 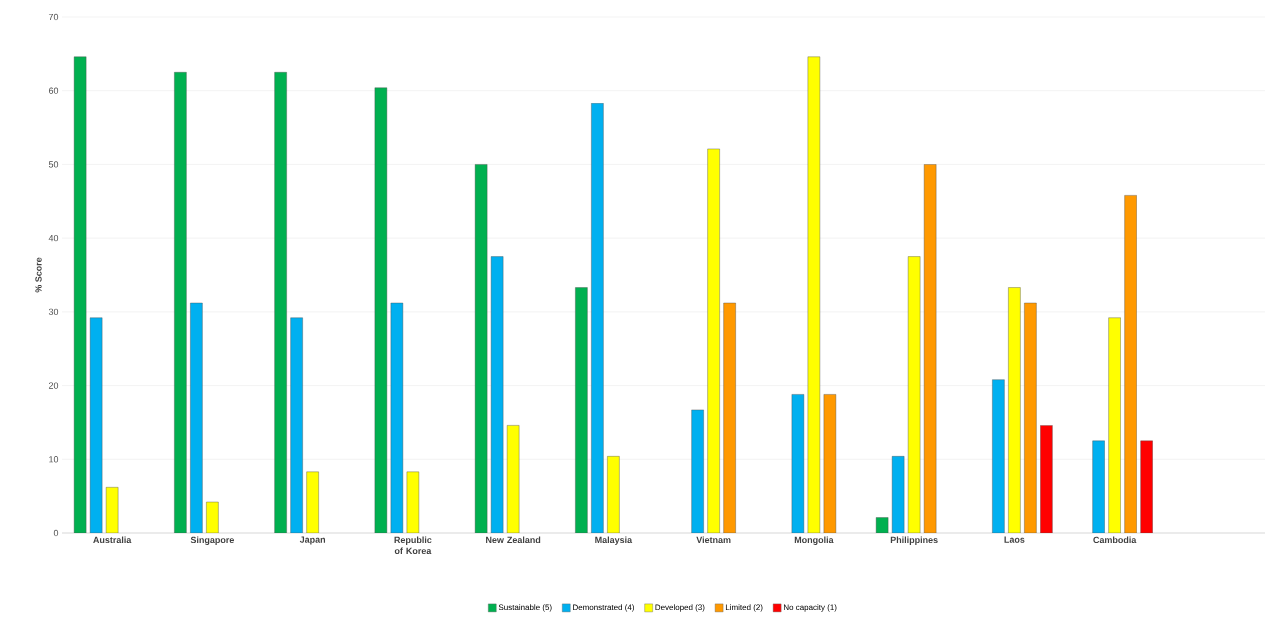 What do you see at coordinates (814, 540) in the screenshot?
I see `x-tick-label: Mongolia` at bounding box center [814, 540].